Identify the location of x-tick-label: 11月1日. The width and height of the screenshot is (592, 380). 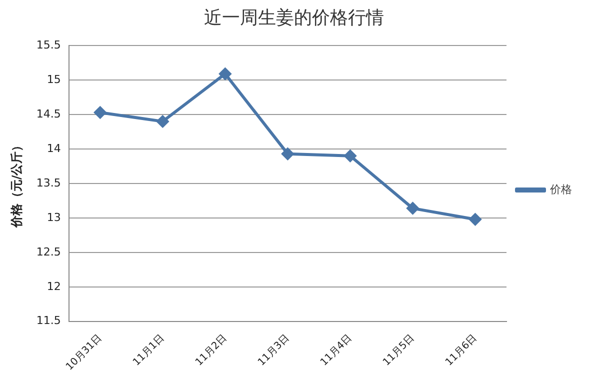
(149, 350).